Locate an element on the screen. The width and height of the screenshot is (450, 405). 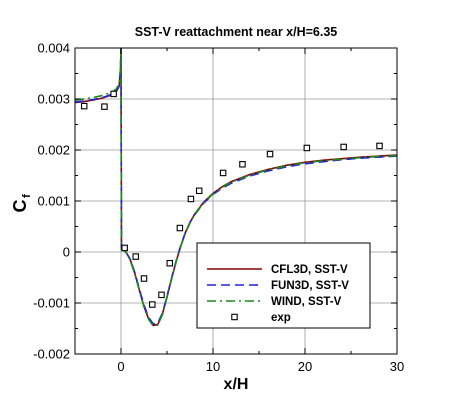
y-tick-label: 0.004 is located at coordinates (53, 48).